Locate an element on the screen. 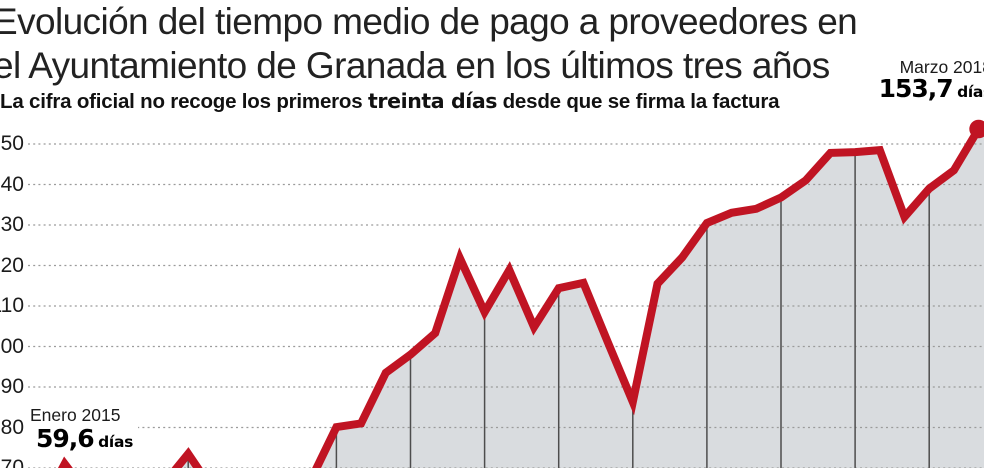  end-annotation: Marzo 2018 153,7 días is located at coordinates (931, 80).